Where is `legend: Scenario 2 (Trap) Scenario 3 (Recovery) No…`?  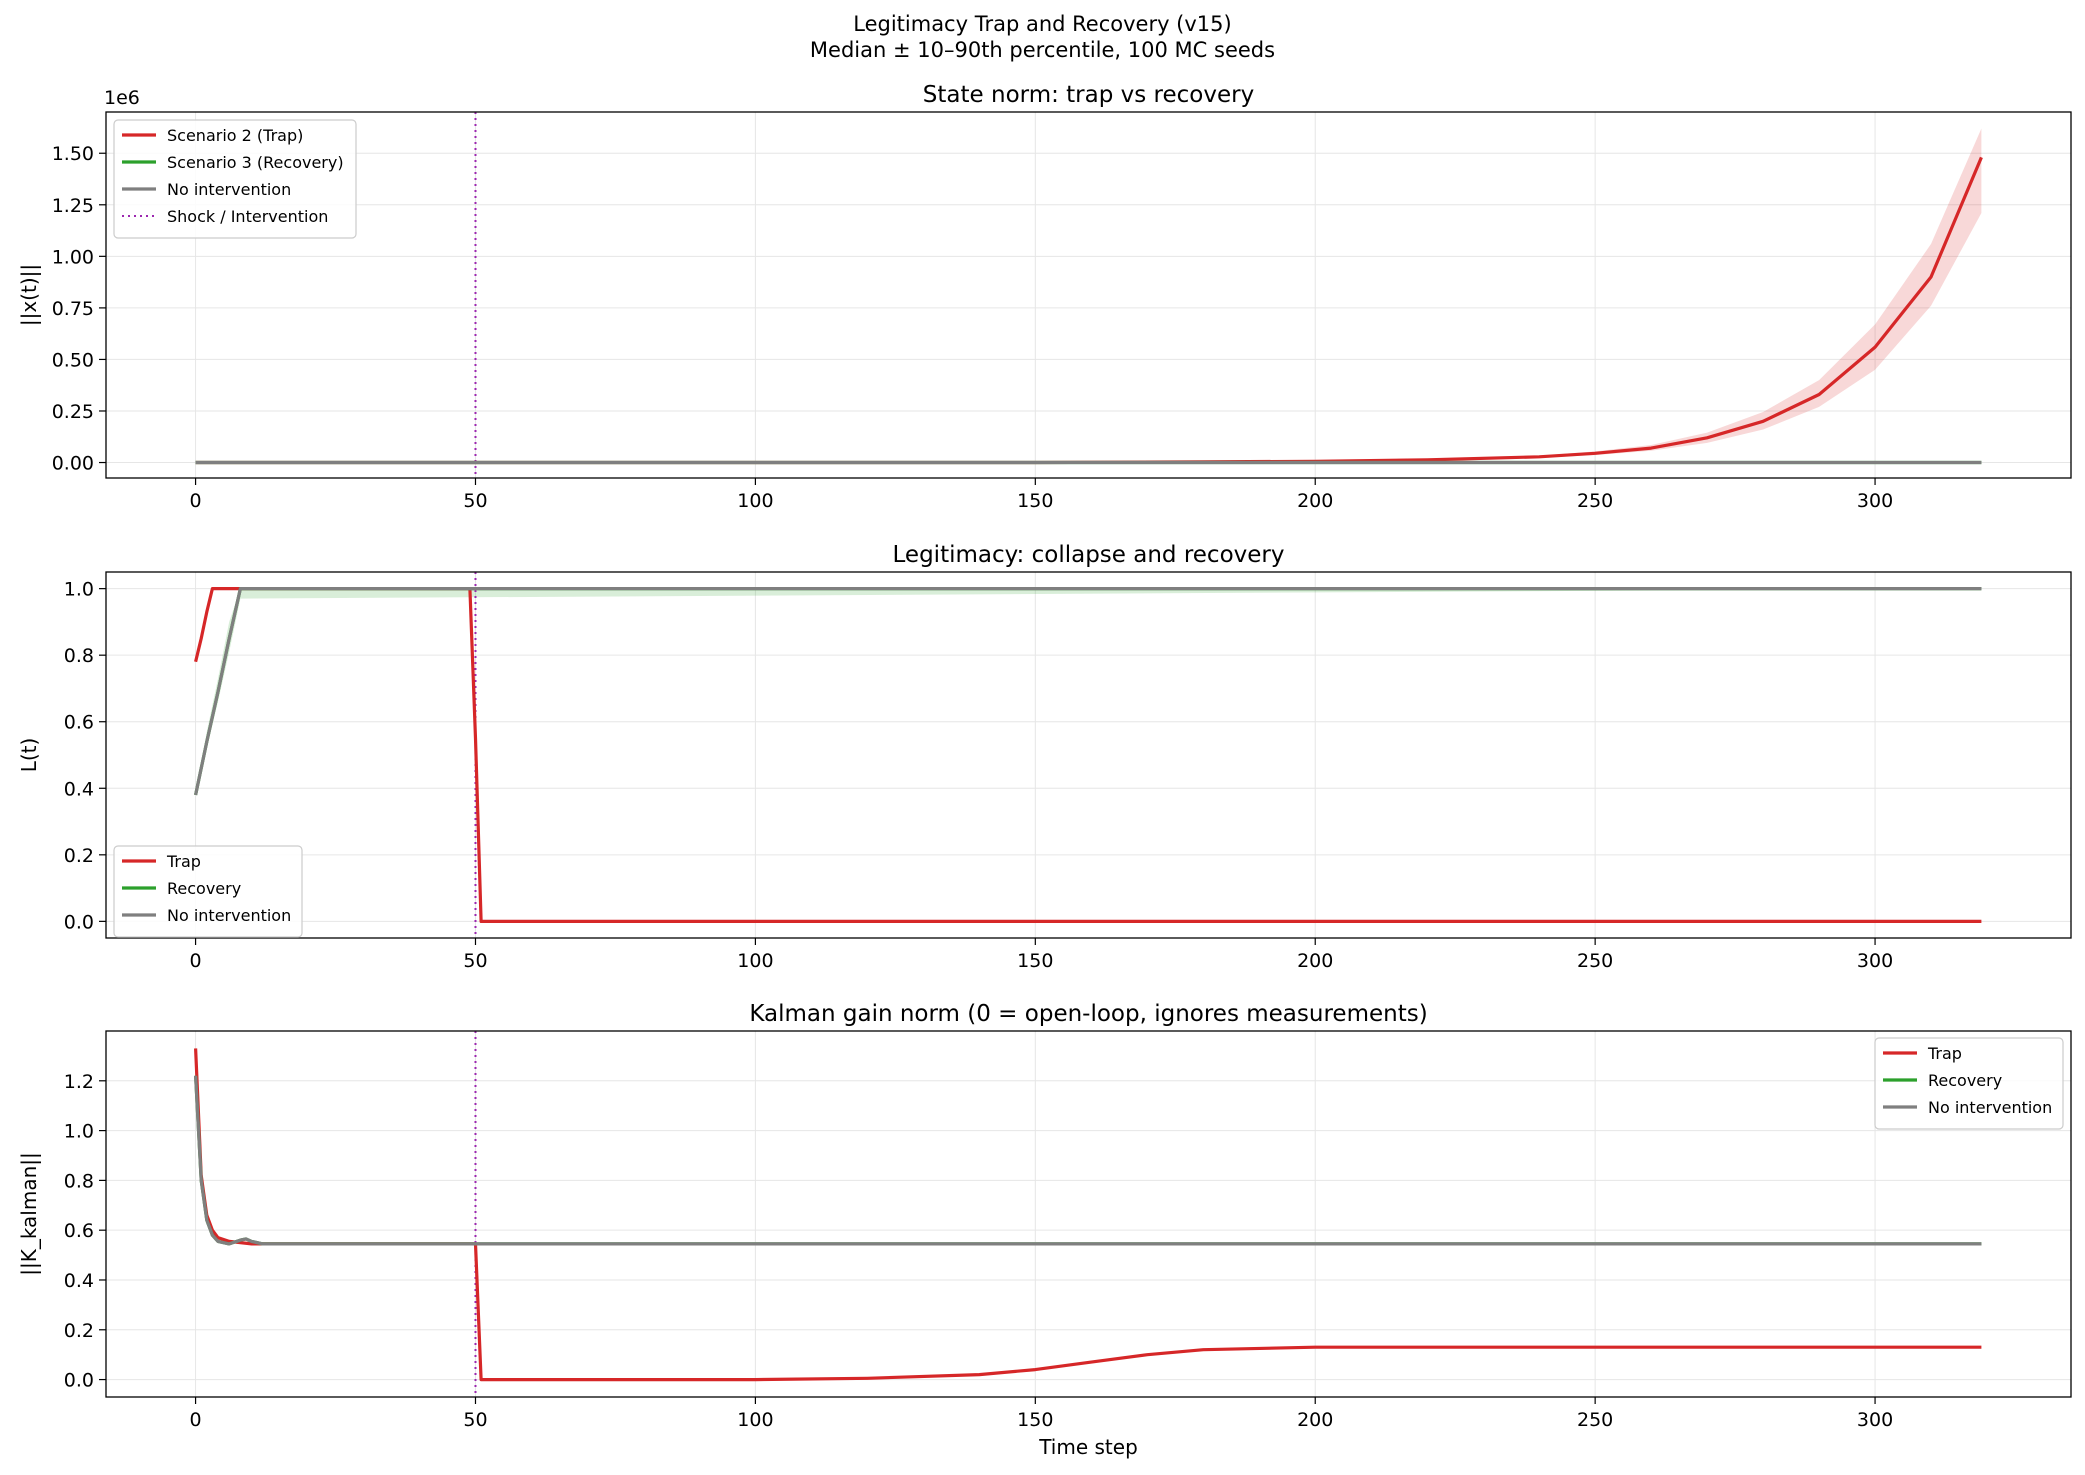
legend: Scenario 2 (Trap) Scenario 3 (Recovery) No… is located at coordinates (235, 179).